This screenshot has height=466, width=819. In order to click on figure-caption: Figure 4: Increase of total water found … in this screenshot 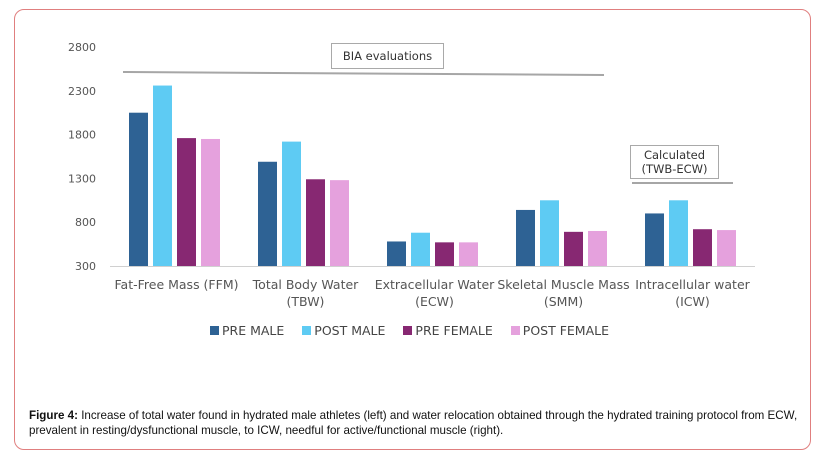, I will do `click(414, 423)`.